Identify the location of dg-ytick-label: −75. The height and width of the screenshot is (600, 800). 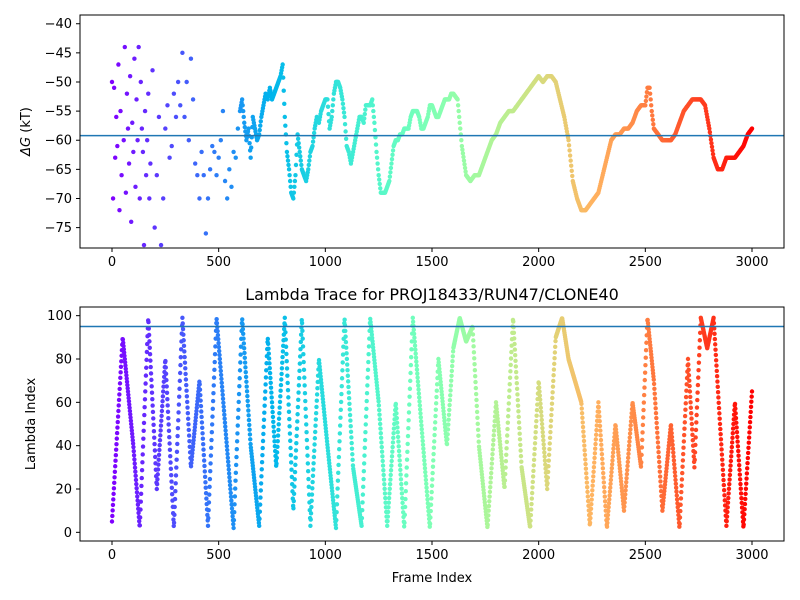
(58, 228).